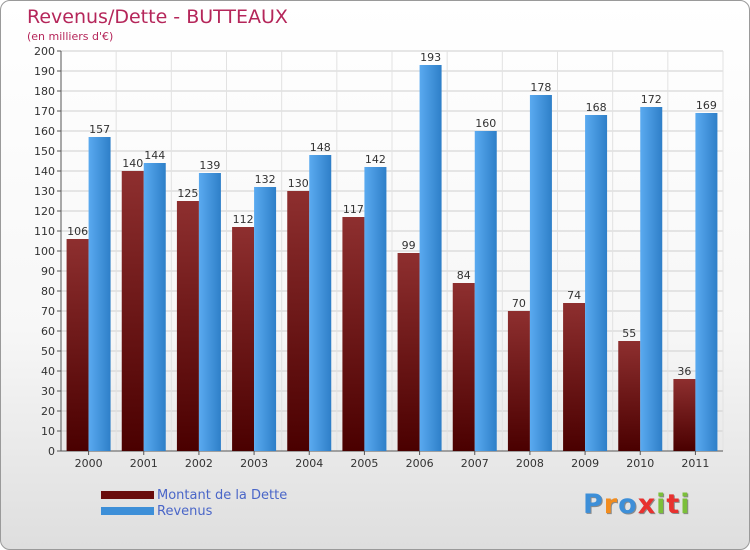 The height and width of the screenshot is (550, 750). What do you see at coordinates (48, 431) in the screenshot?
I see `y-tick-label: 10` at bounding box center [48, 431].